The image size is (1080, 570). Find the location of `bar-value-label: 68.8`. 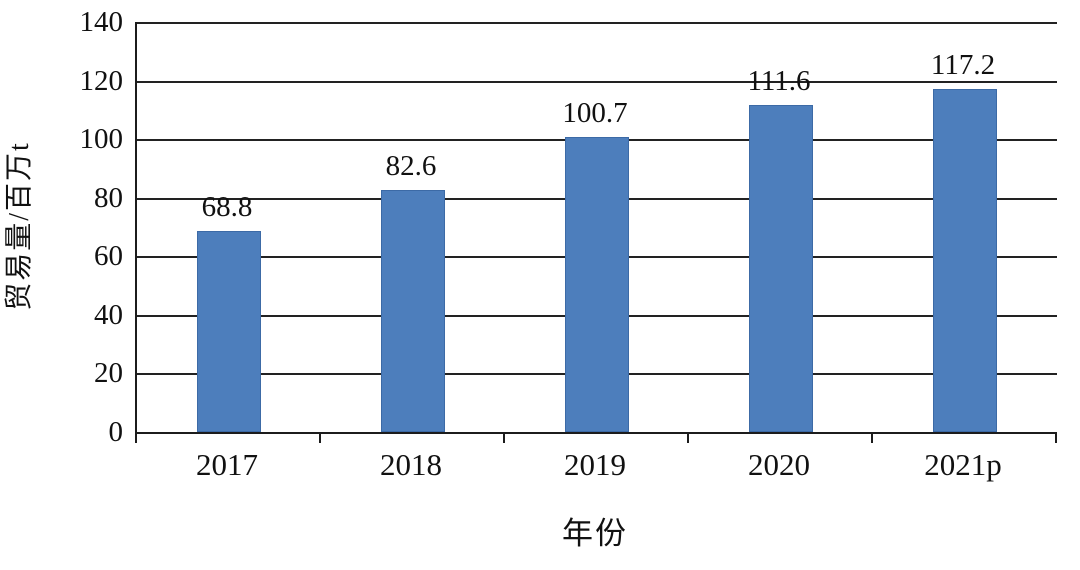

bar-value-label: 68.8 is located at coordinates (227, 206).